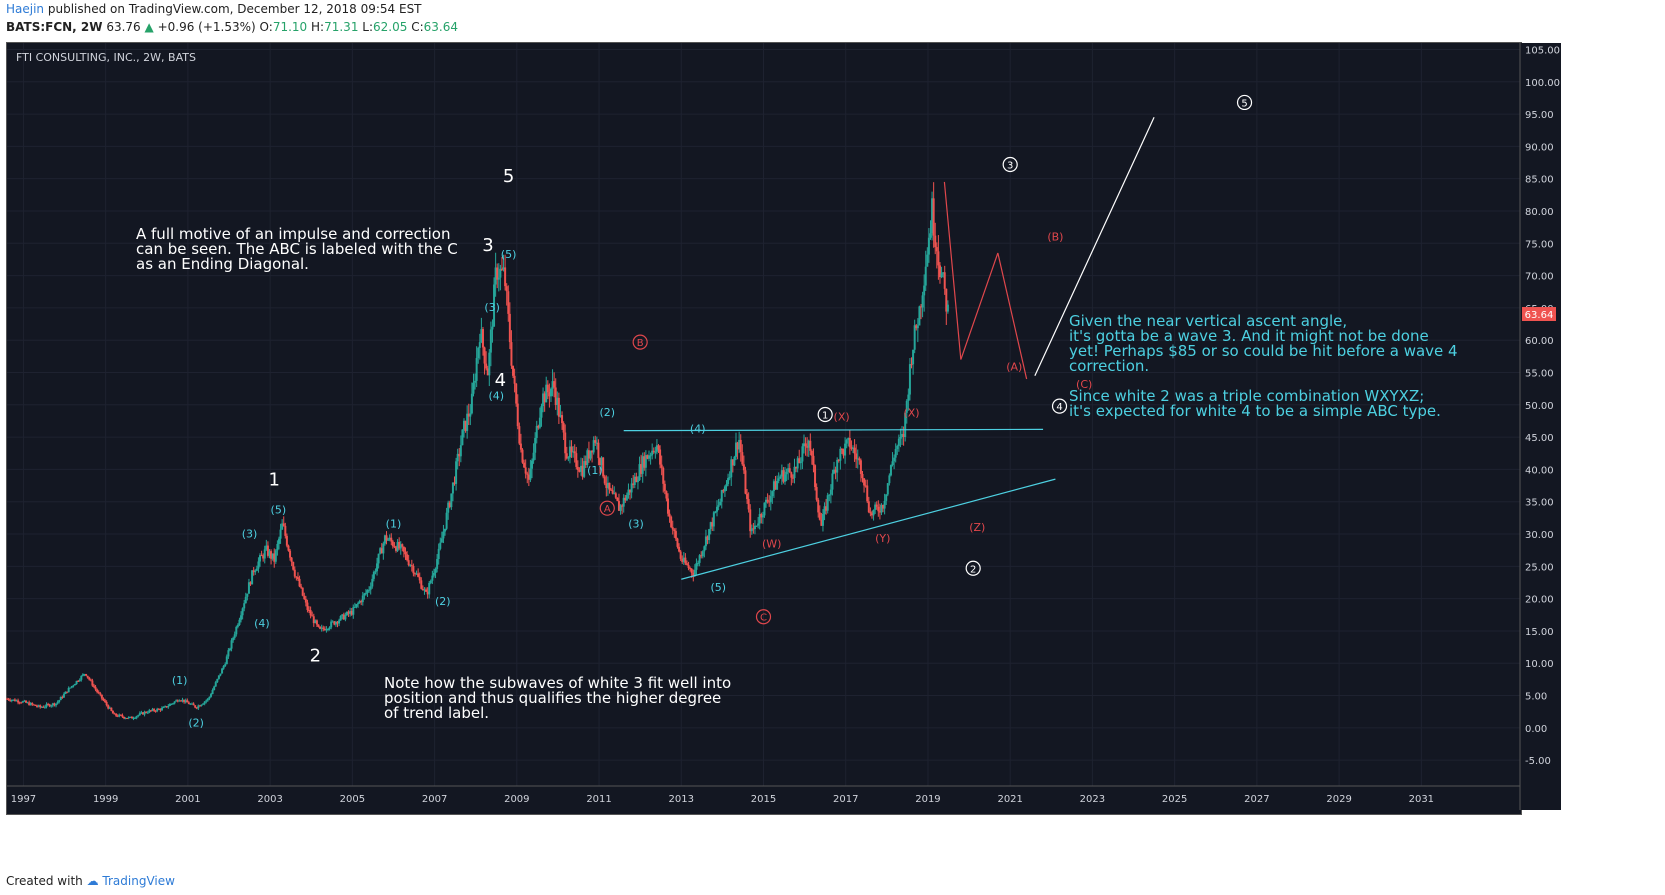 Image resolution: width=1665 pixels, height=895 pixels. Describe the element at coordinates (25, 9) in the screenshot. I see `author-link: Haejin` at that location.